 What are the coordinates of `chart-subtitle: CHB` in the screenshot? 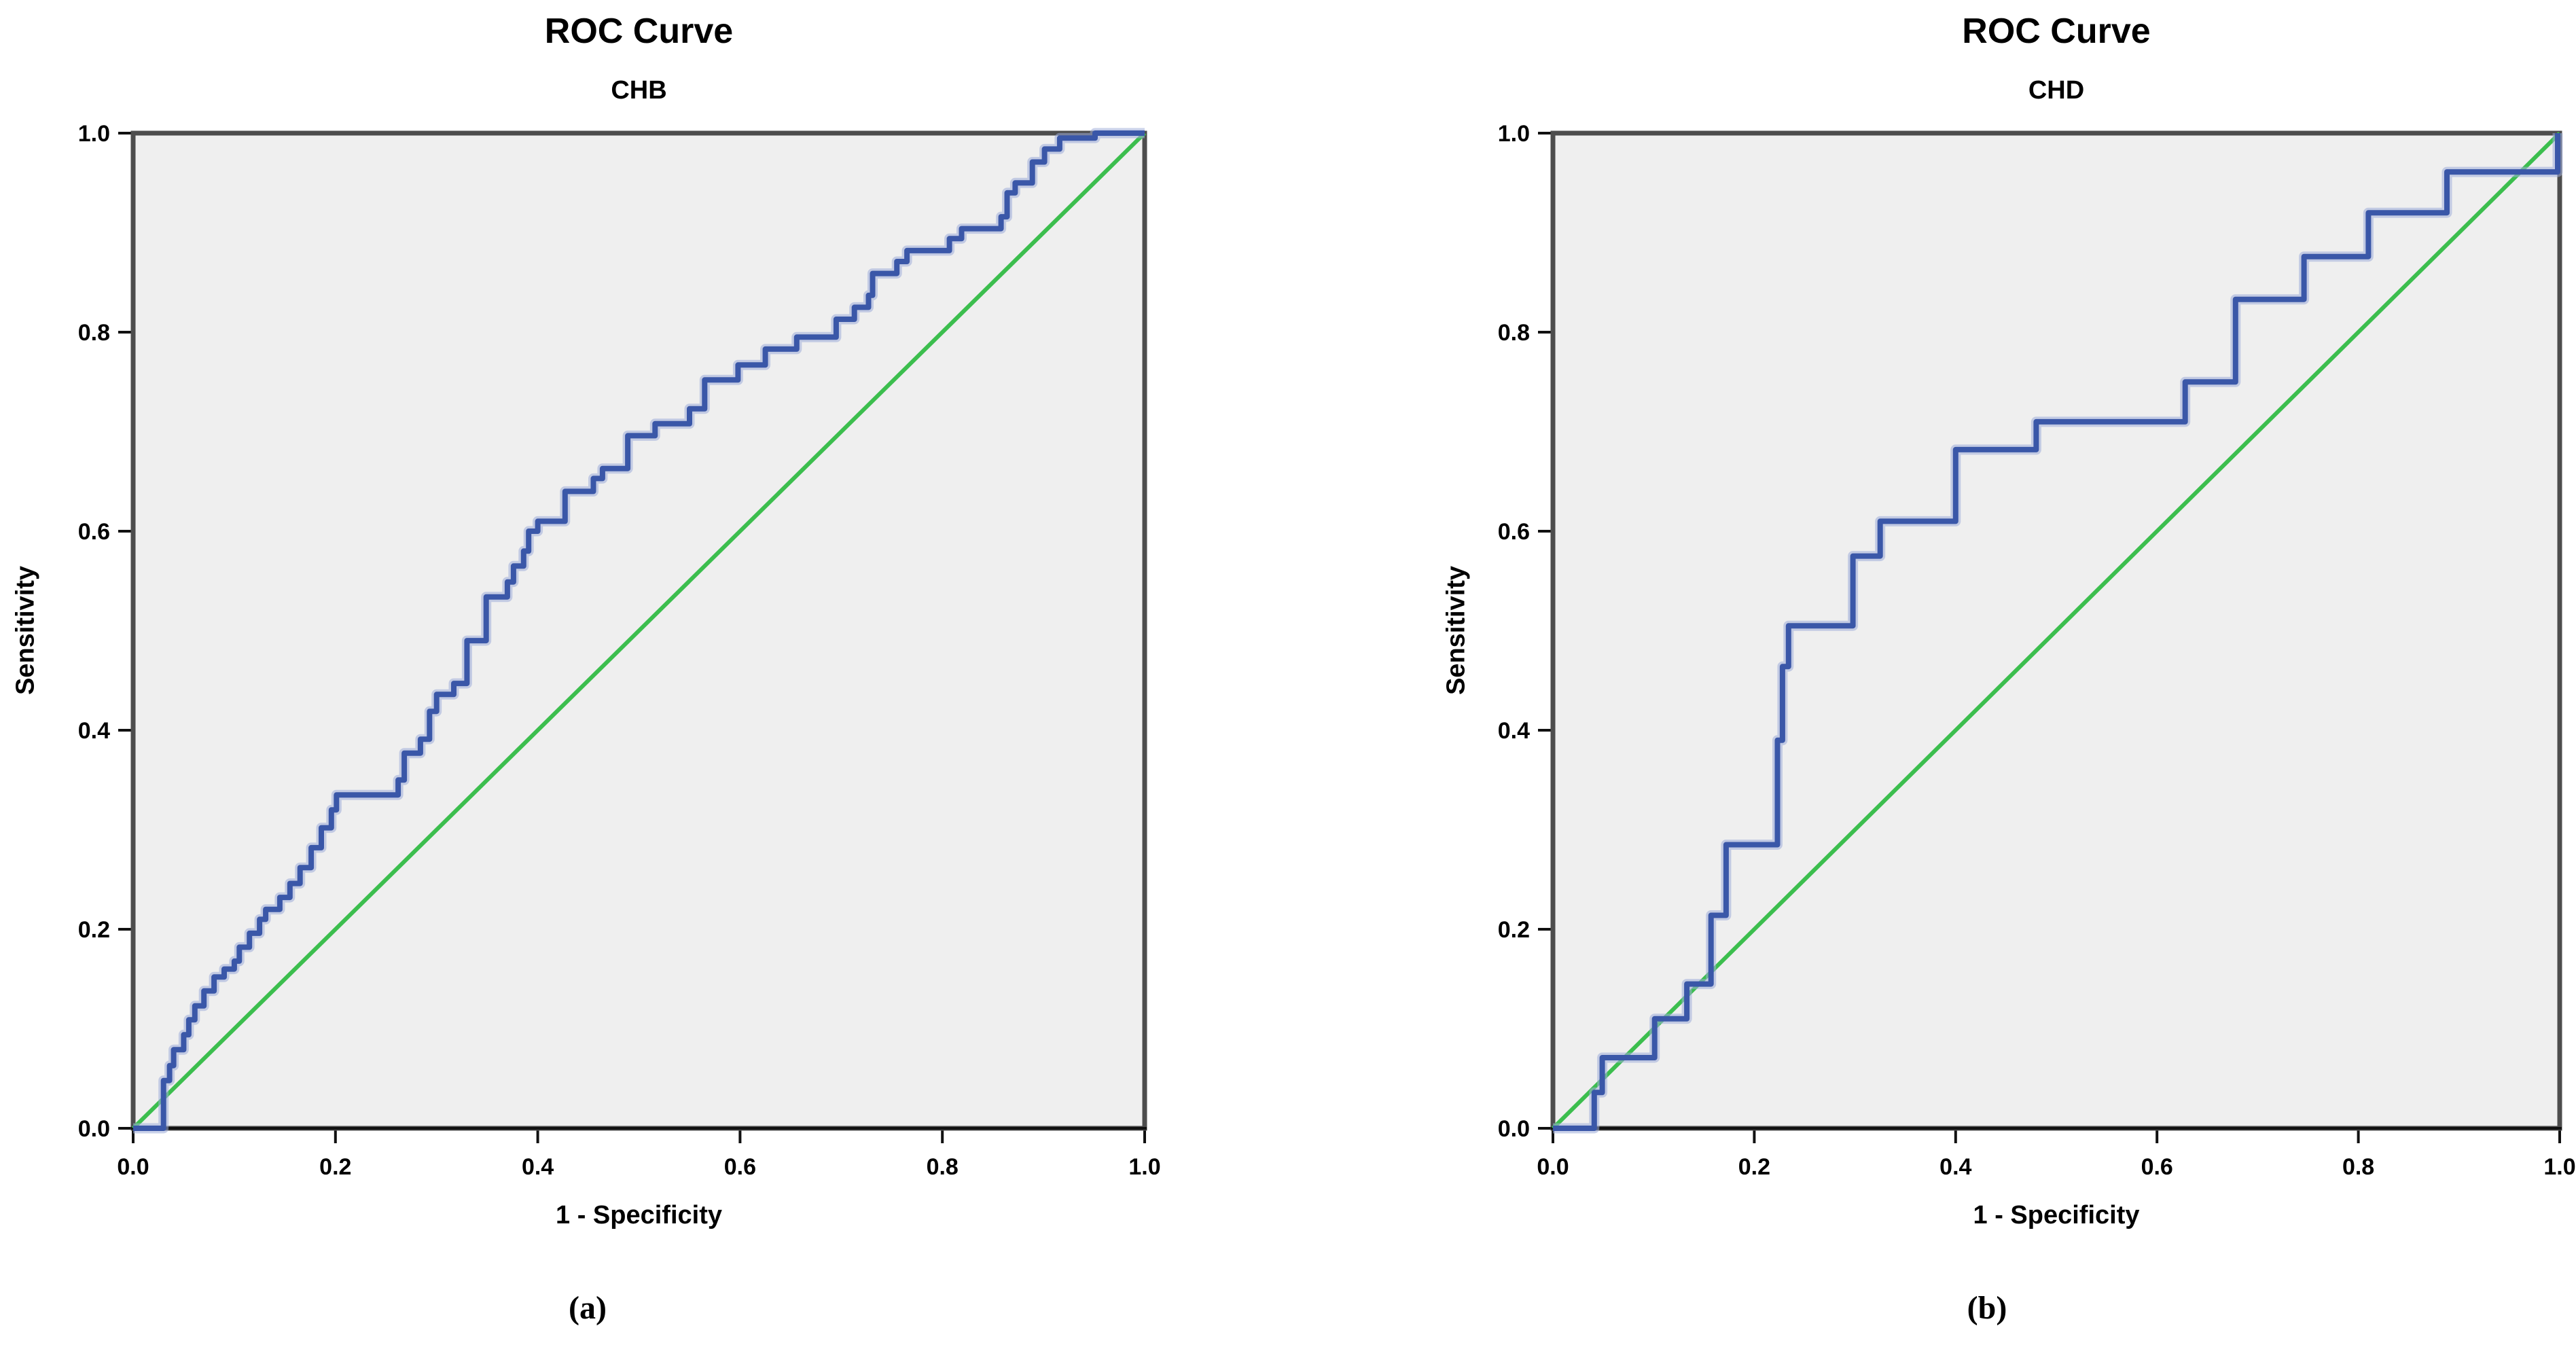 It's located at (639, 90).